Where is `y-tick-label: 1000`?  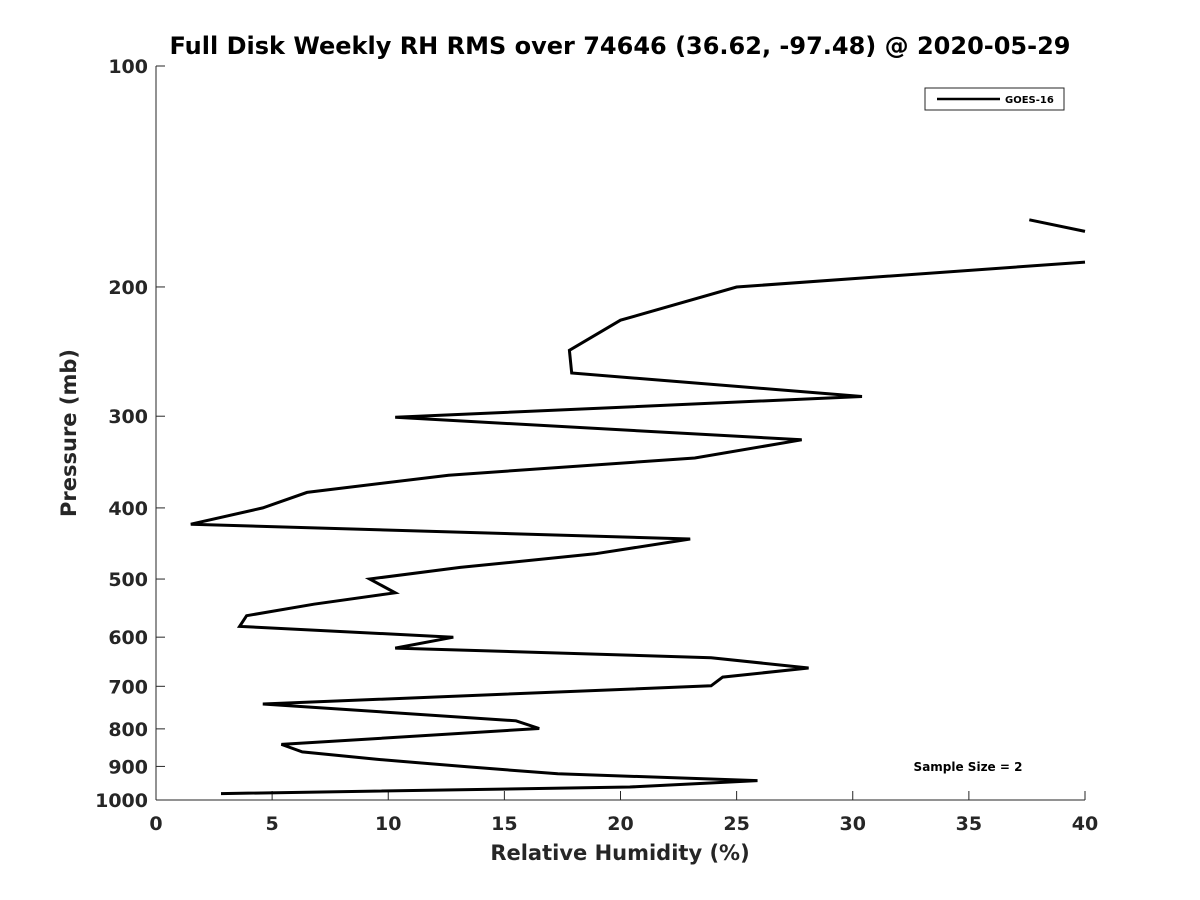
y-tick-label: 1000 is located at coordinates (121, 801).